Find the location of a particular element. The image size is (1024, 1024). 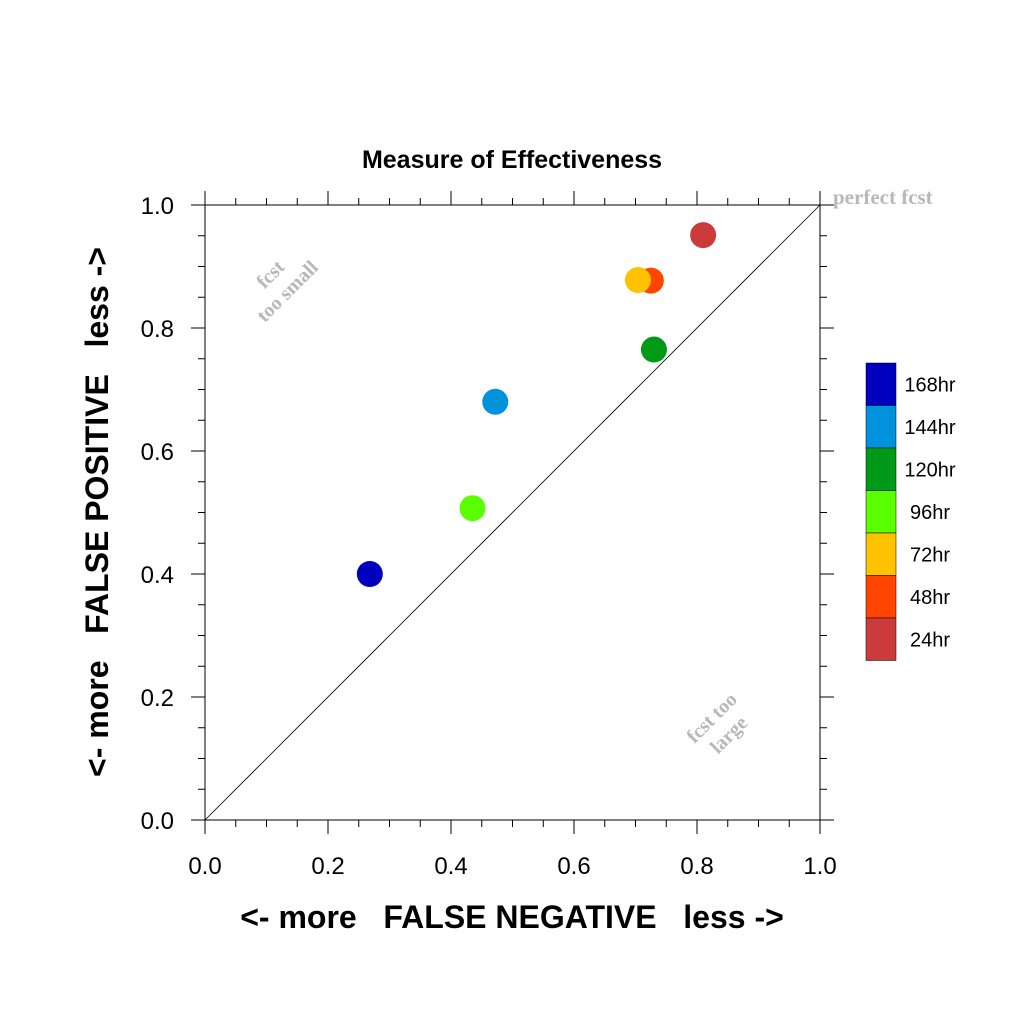

point-96hr is located at coordinates (472, 508).